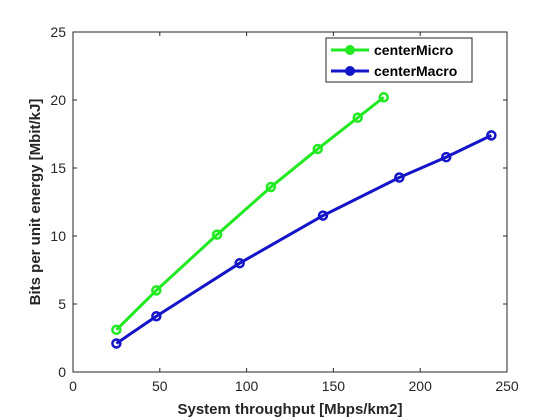 The width and height of the screenshot is (560, 420). Describe the element at coordinates (413, 50) in the screenshot. I see `legend-label-centermicro: centerMicro` at that location.